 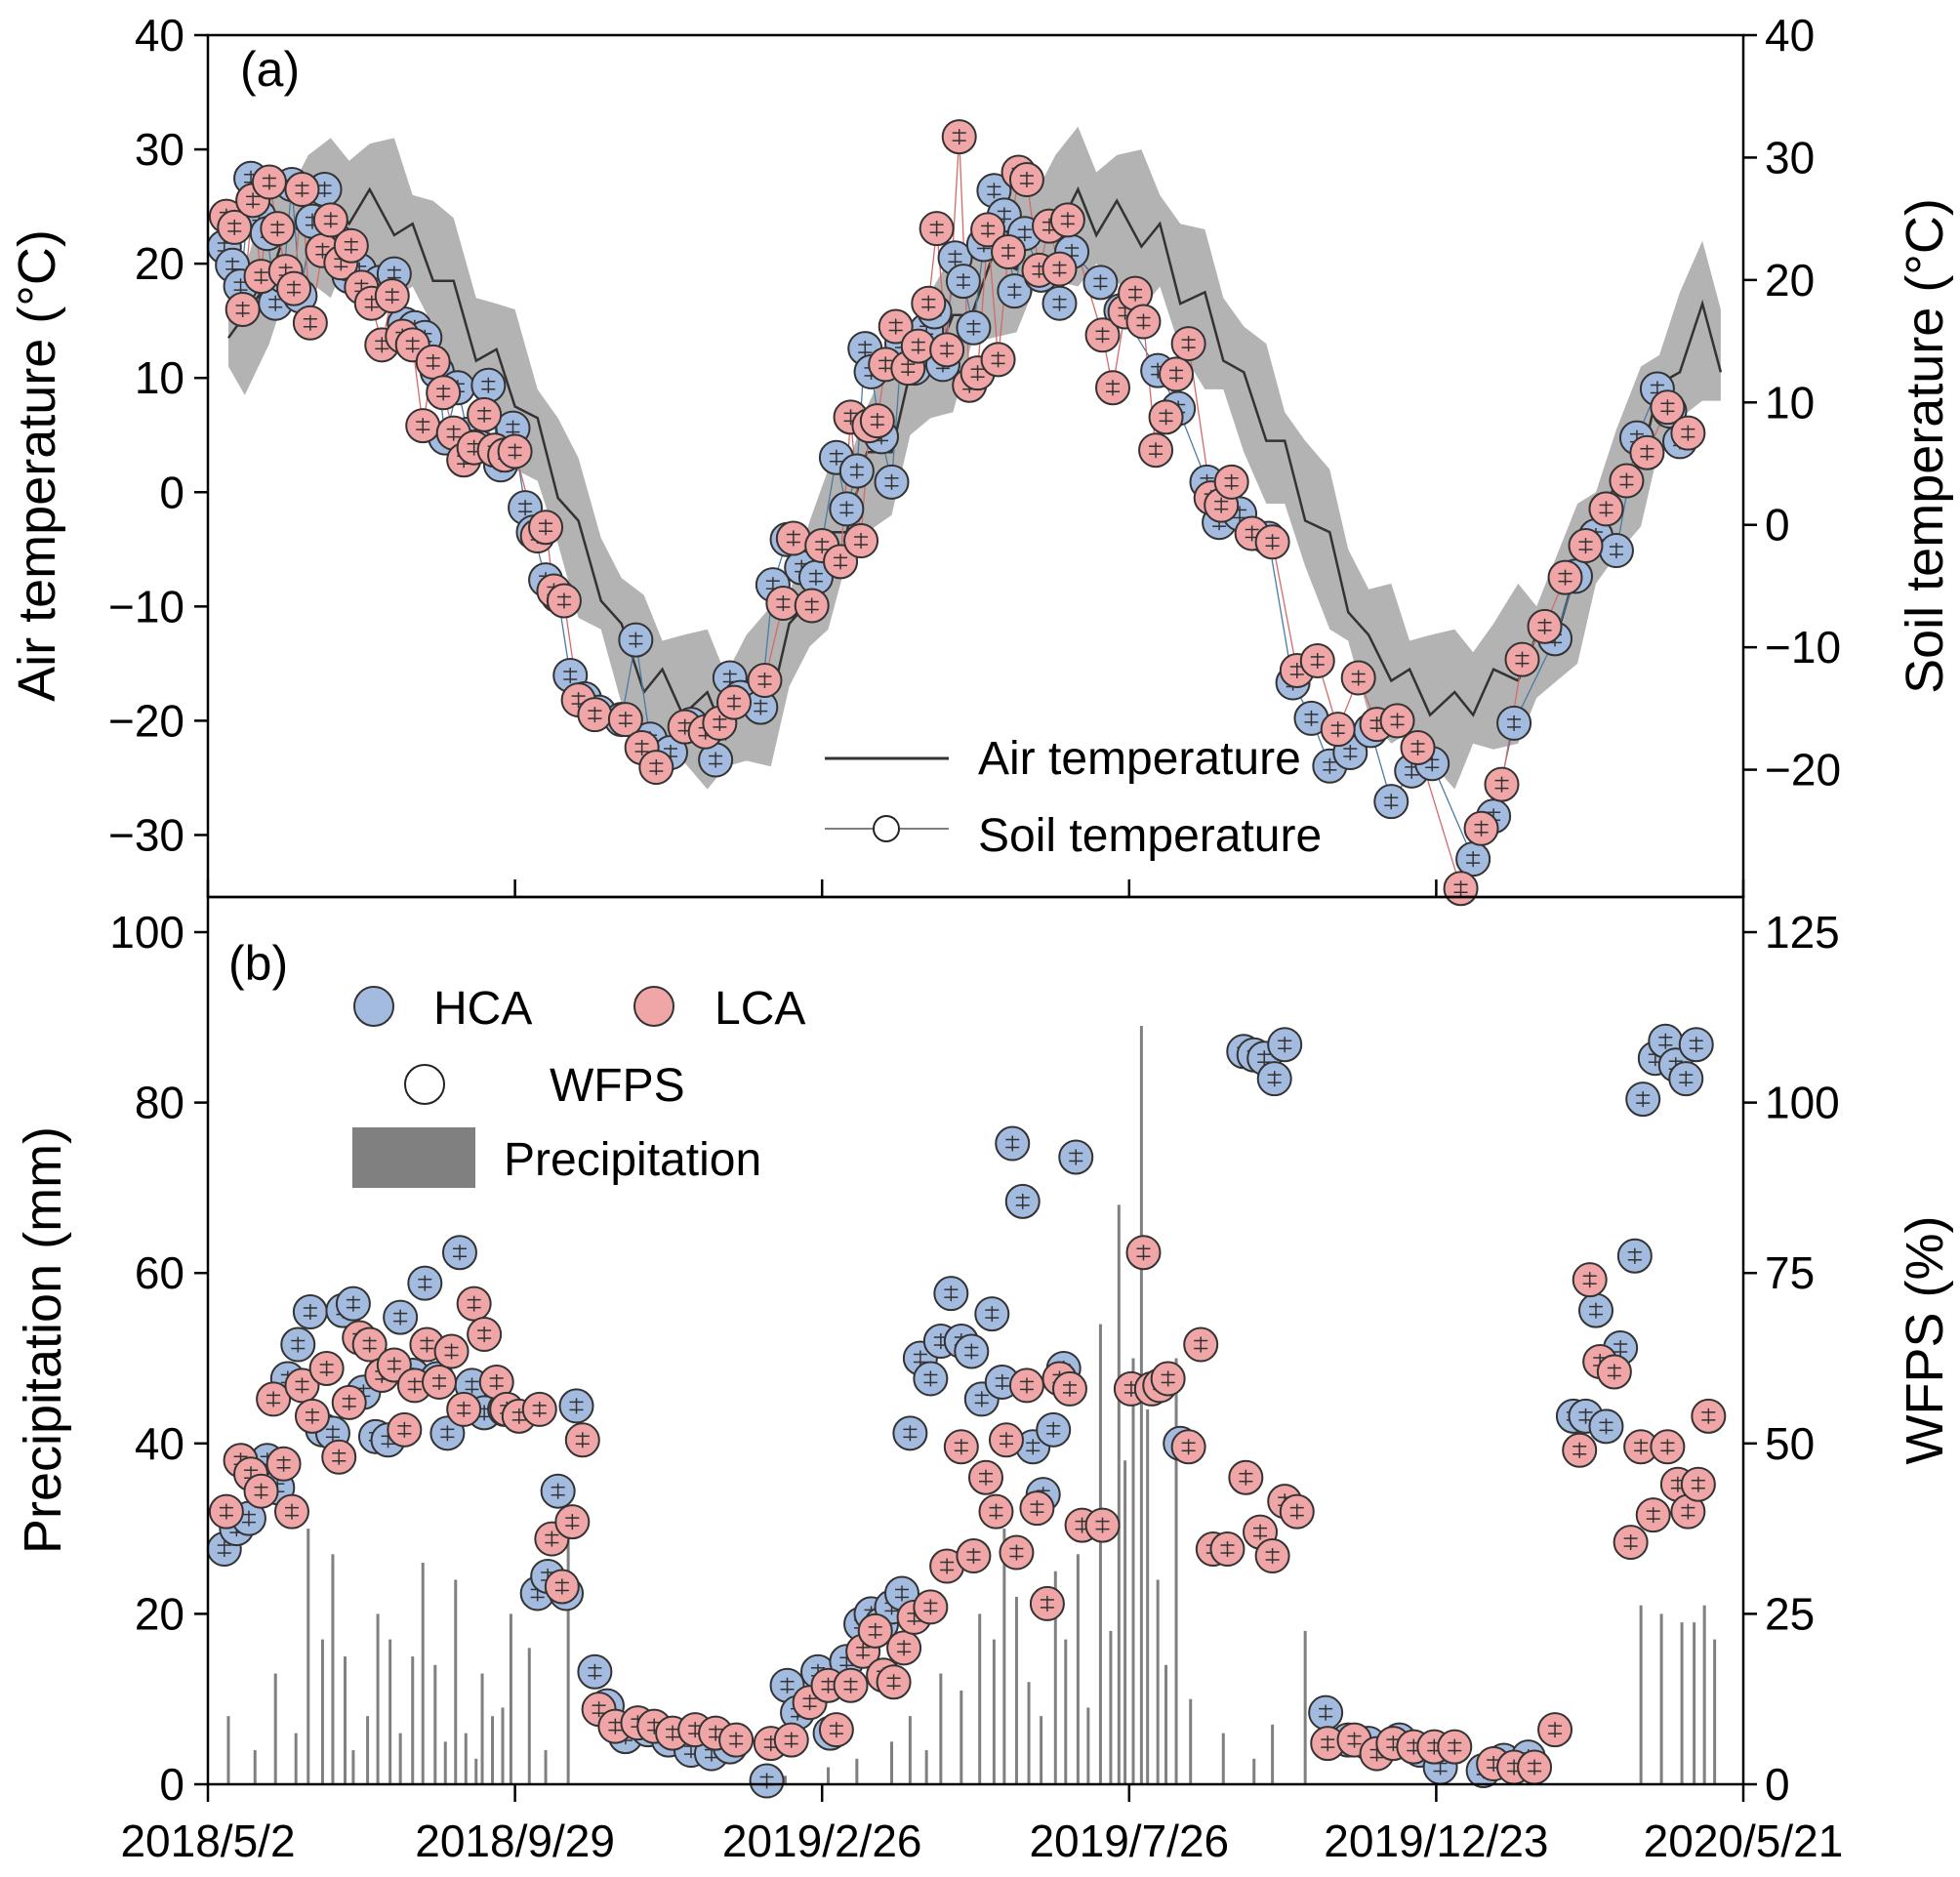 I want to click on legend-precipitation-swatch, so click(x=414, y=1157).